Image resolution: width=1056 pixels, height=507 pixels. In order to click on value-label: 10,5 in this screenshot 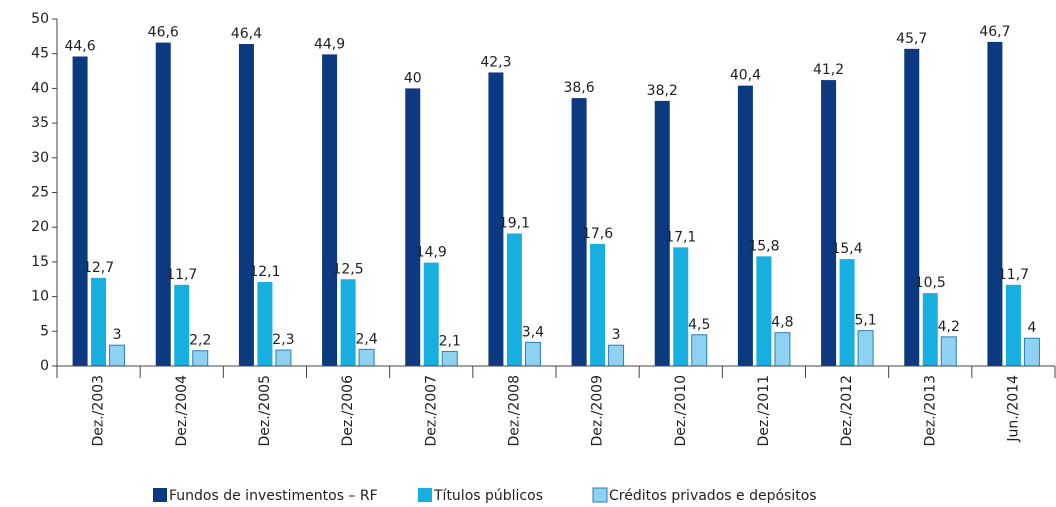, I will do `click(930, 283)`.